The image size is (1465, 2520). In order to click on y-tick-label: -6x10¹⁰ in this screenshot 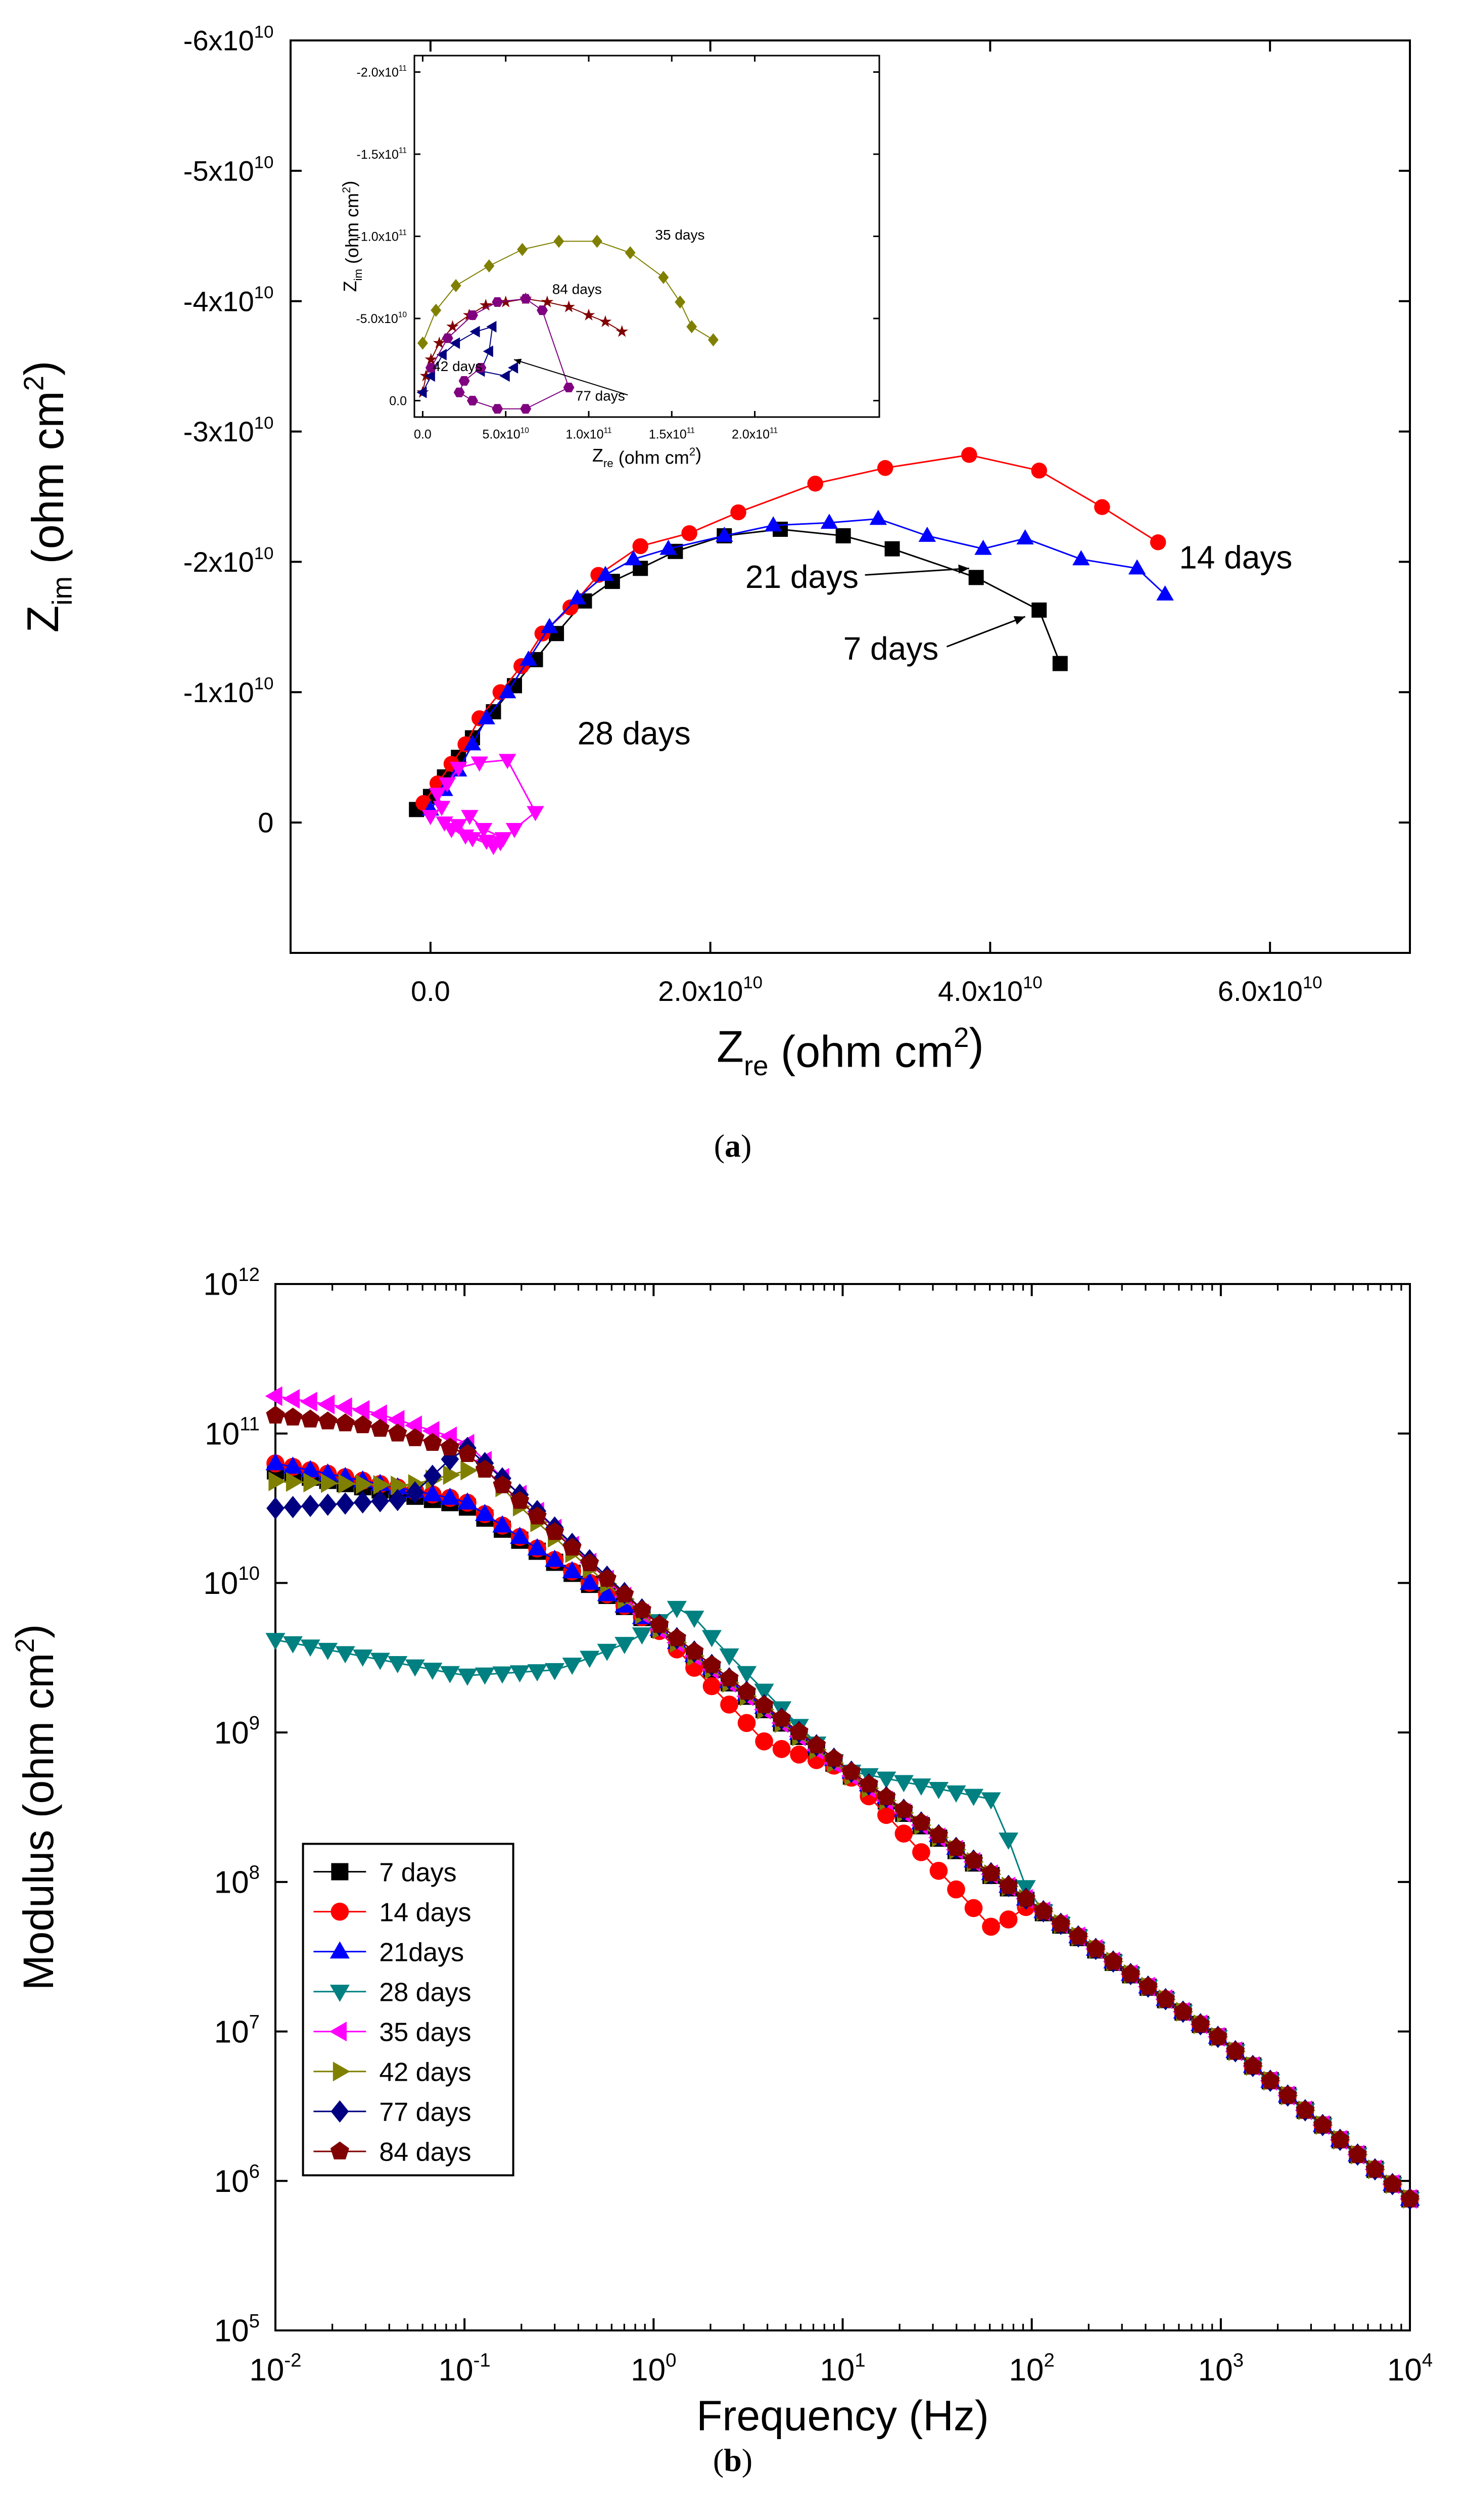, I will do `click(228, 39)`.